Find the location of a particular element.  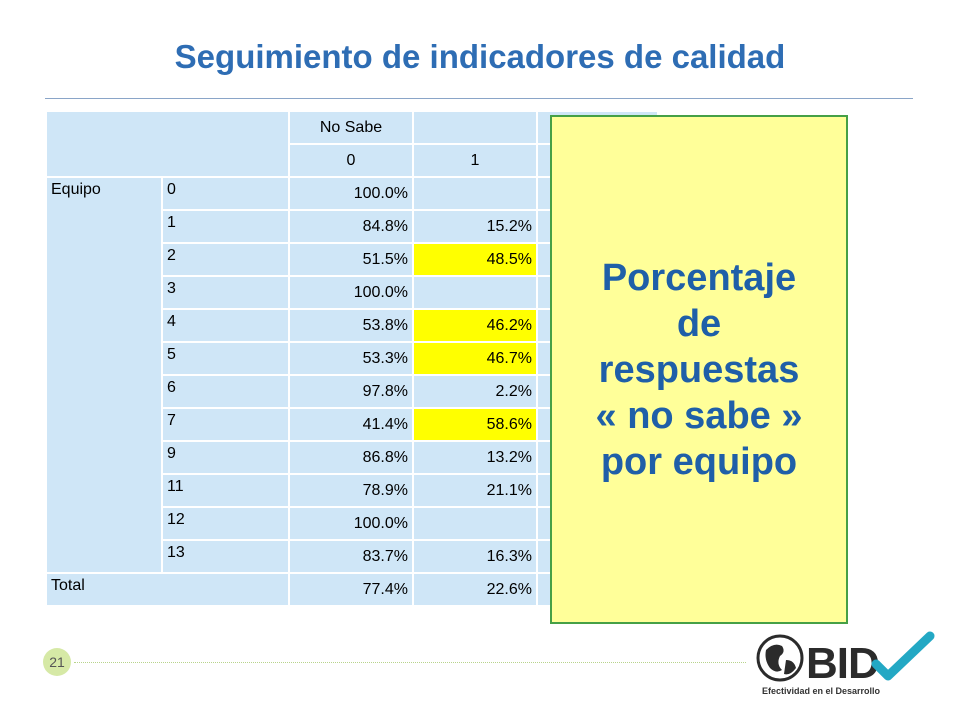

table-corner-cell is located at coordinates (167, 144).